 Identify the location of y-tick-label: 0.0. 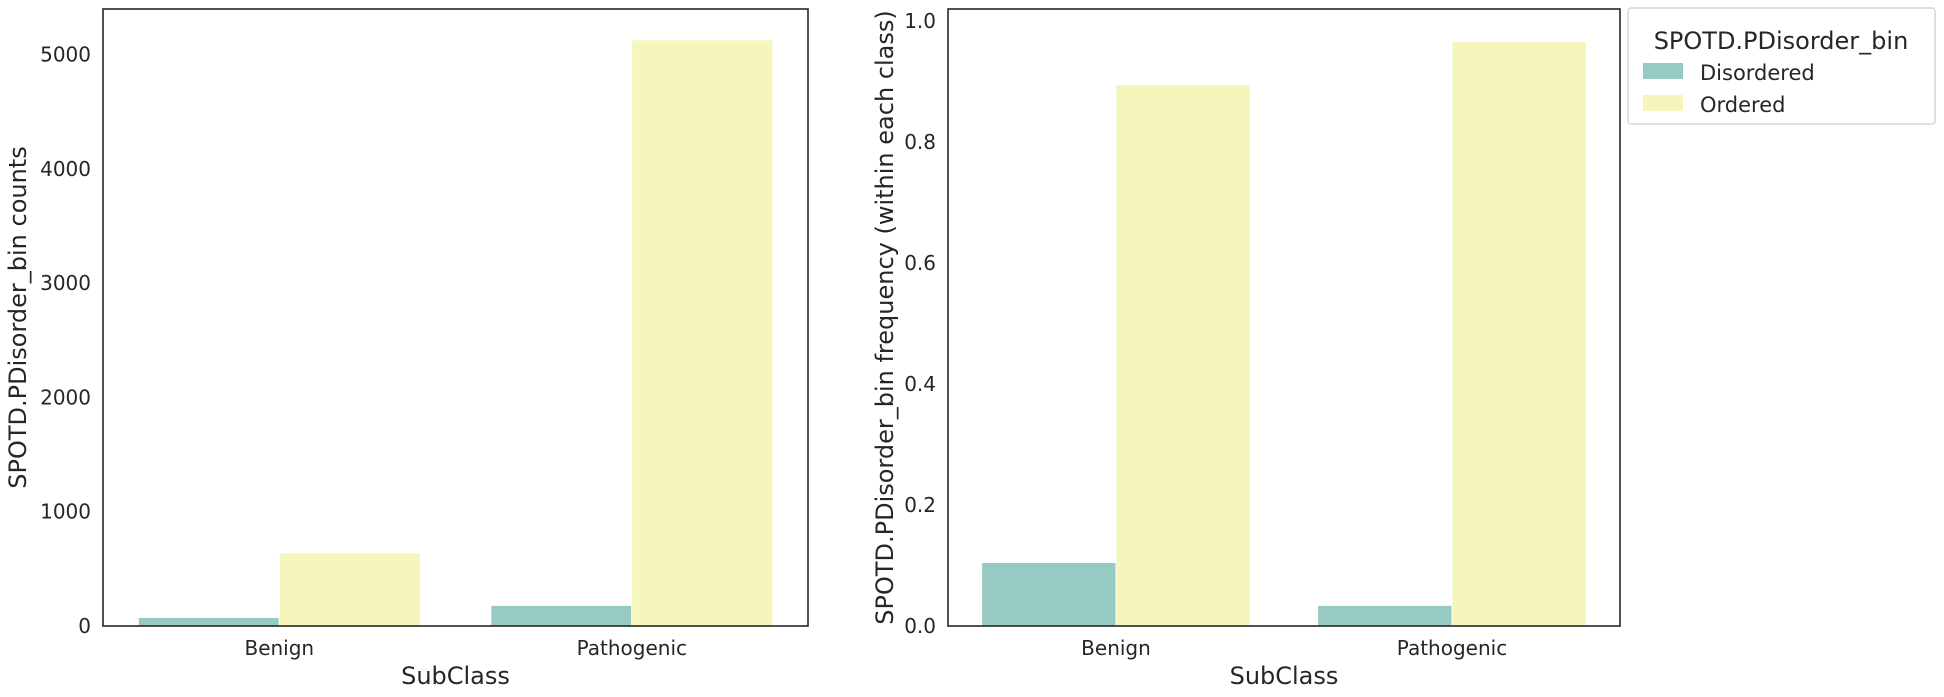
(920, 626).